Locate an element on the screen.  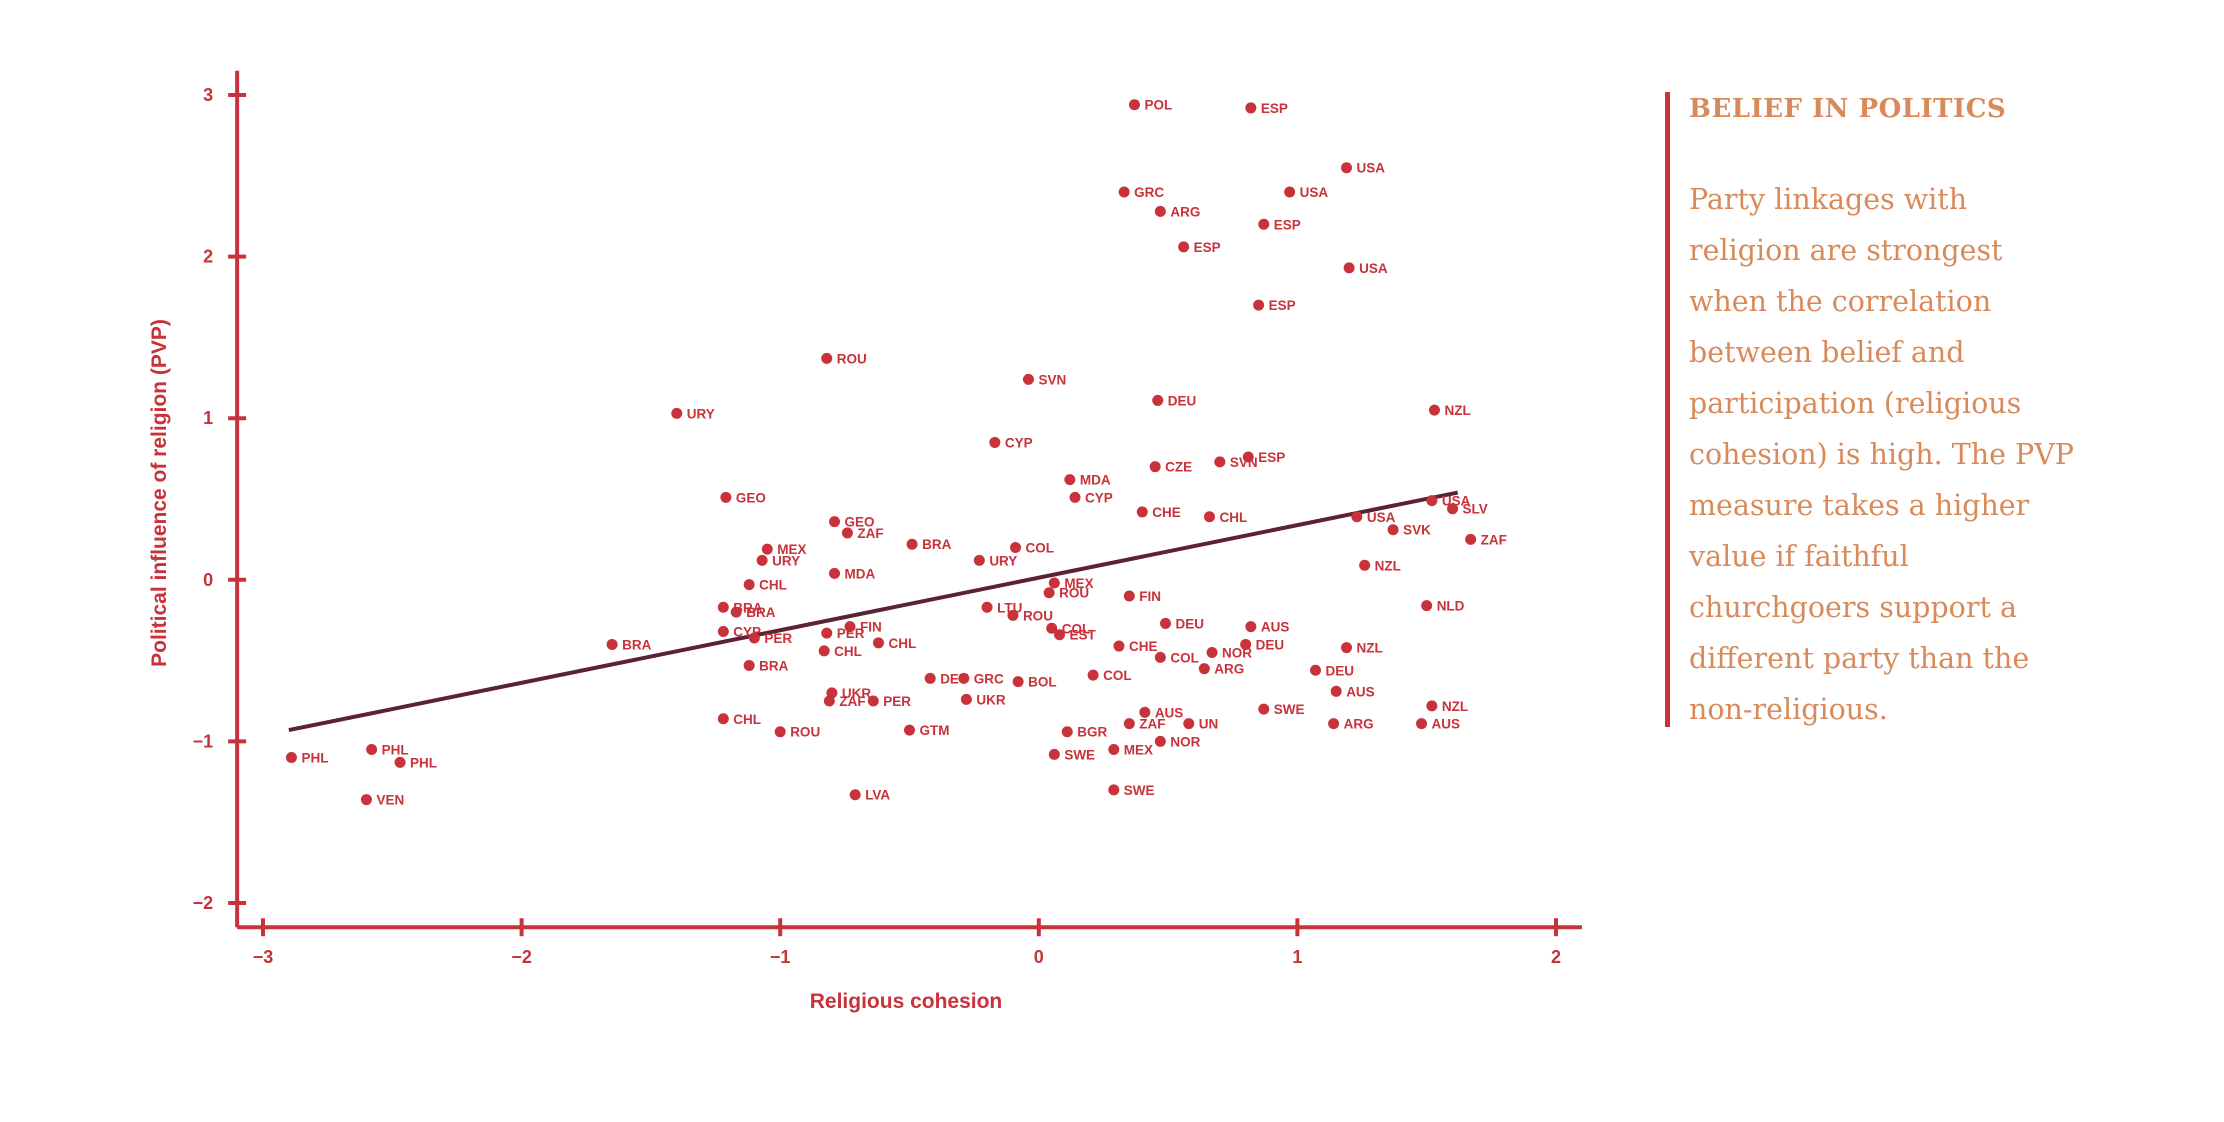
point-label: VEN is located at coordinates (390, 800).